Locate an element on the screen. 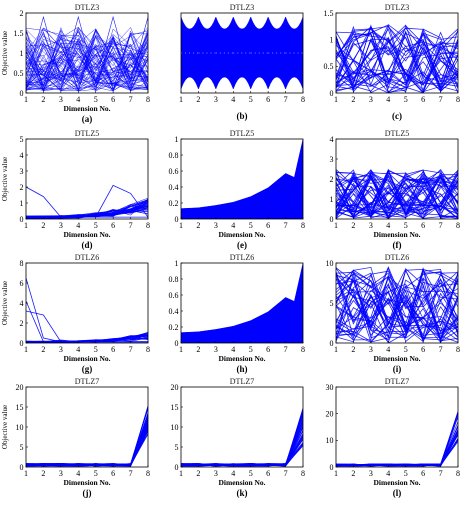 The height and width of the screenshot is (506, 474). panel-title: DTLZ7 is located at coordinates (397, 381).